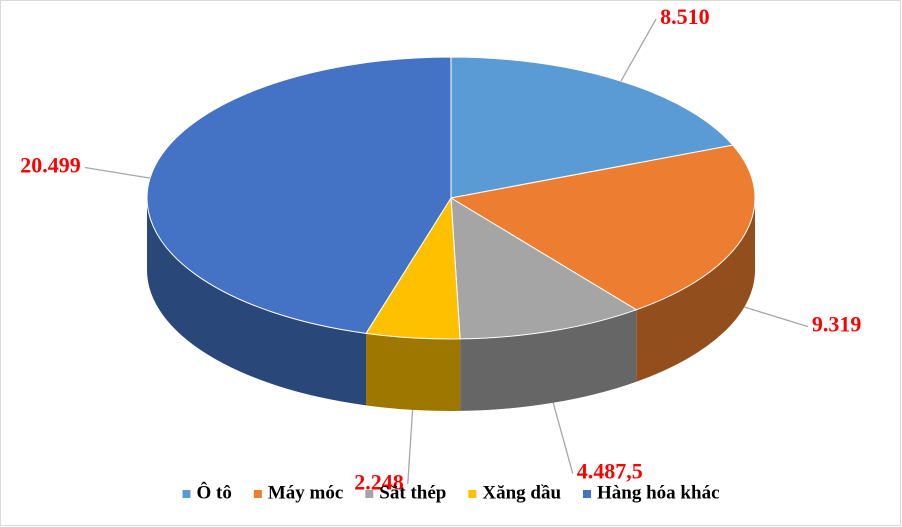 This screenshot has height=527, width=902. I want to click on legend-label: Sắt thép, so click(412, 492).